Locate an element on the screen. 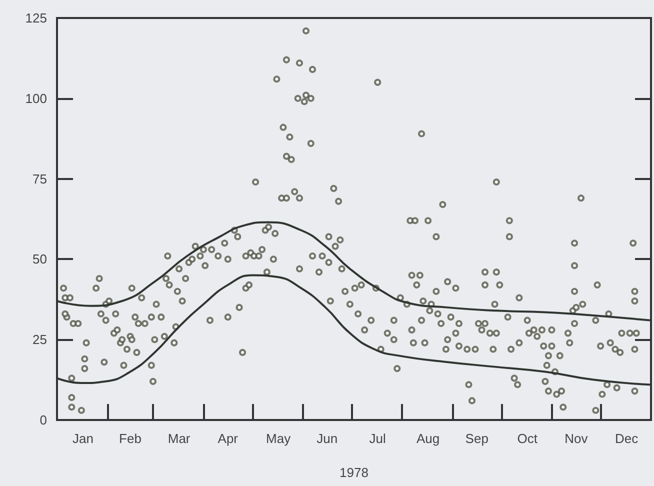 This screenshot has height=486, width=654. x-tick-label: Feb is located at coordinates (130, 438).